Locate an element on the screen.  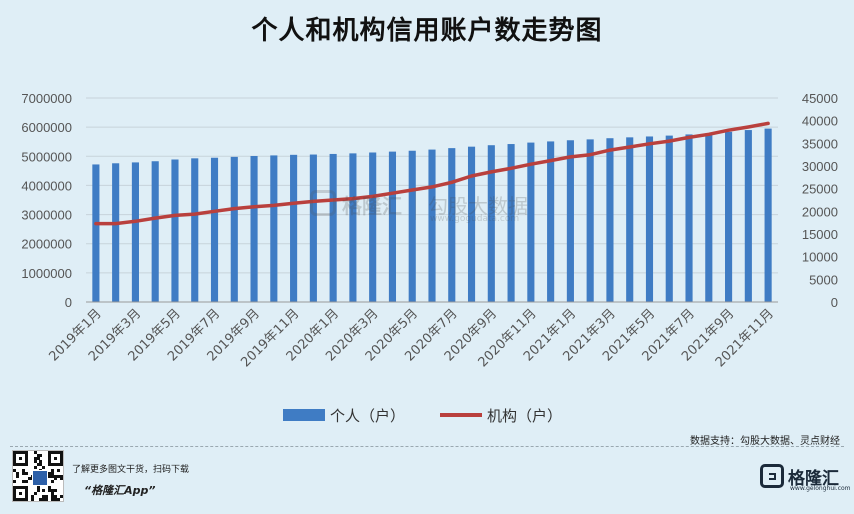
brand-url: www.gelonghui.com is located at coordinates (820, 488).